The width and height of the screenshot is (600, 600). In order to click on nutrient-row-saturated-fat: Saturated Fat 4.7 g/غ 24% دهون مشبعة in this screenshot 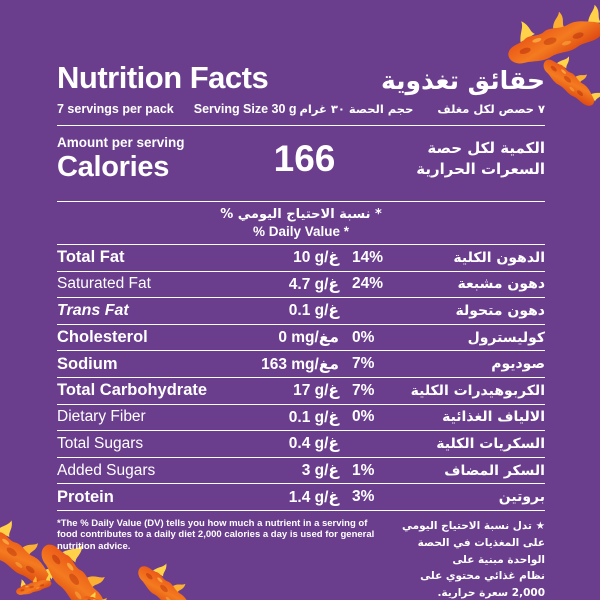, I will do `click(301, 285)`.